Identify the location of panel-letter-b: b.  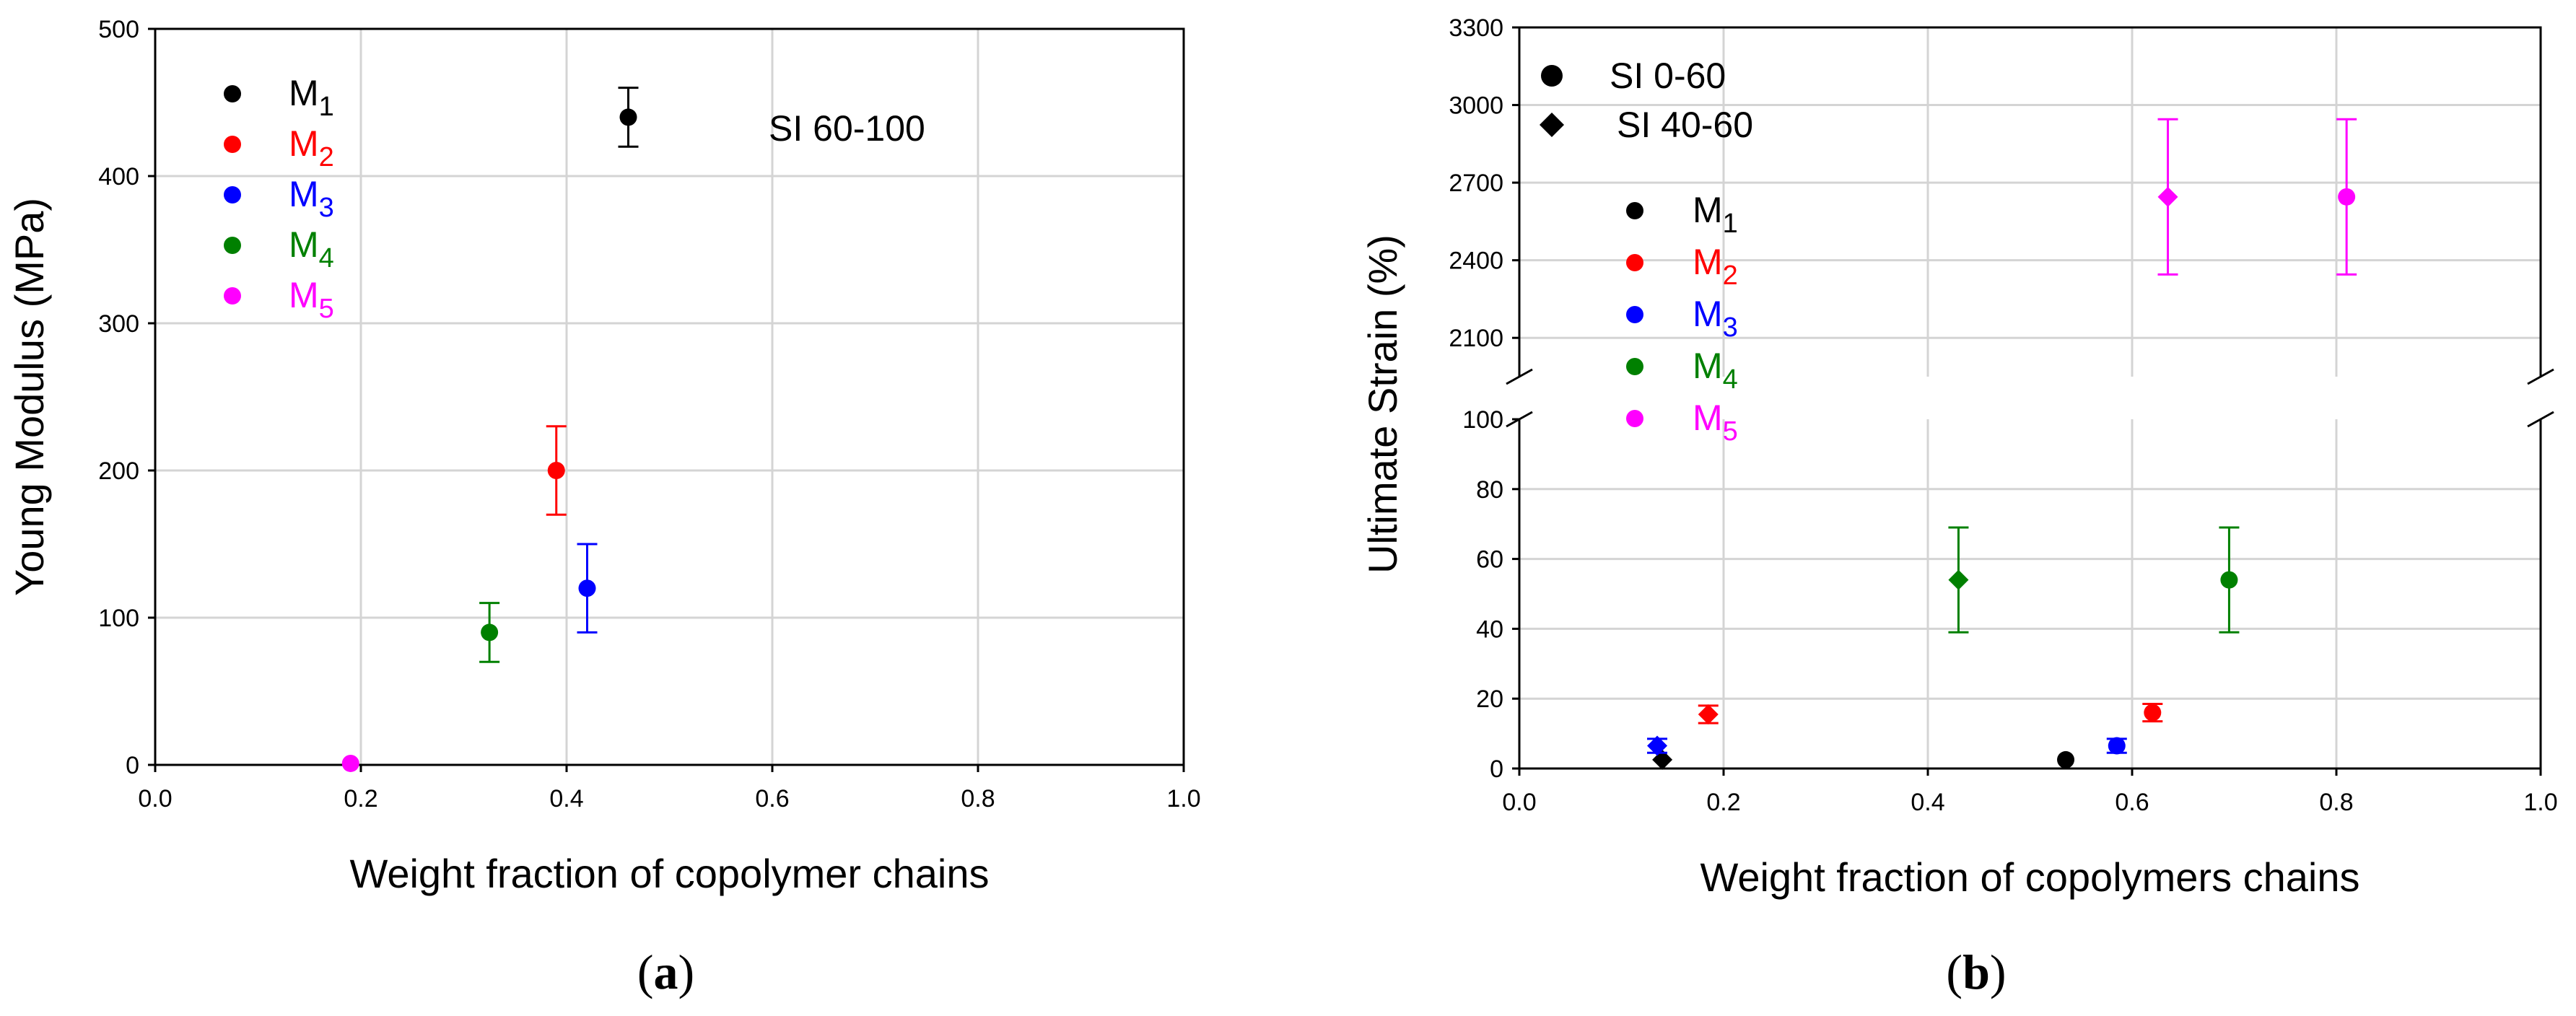
(1976, 972).